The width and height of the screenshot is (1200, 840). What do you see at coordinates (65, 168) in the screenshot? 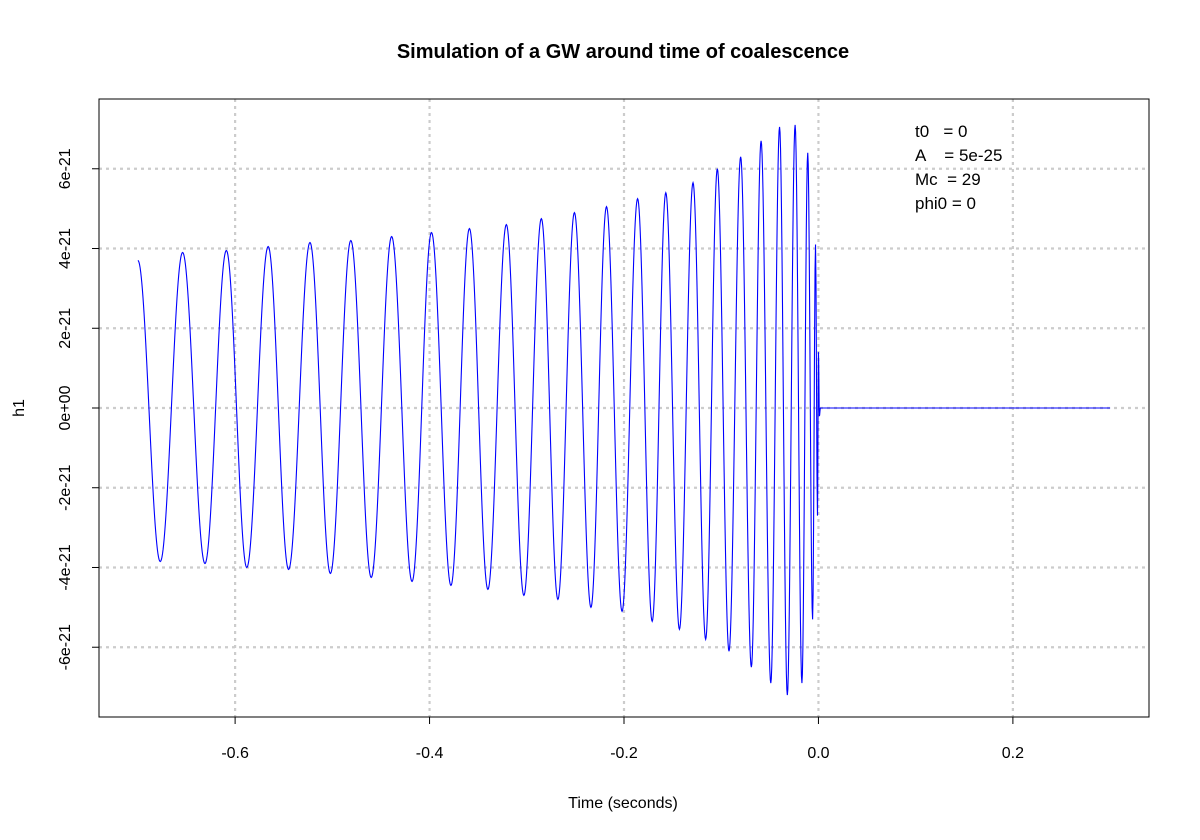
I see `y-tick-label: 6e-21` at bounding box center [65, 168].